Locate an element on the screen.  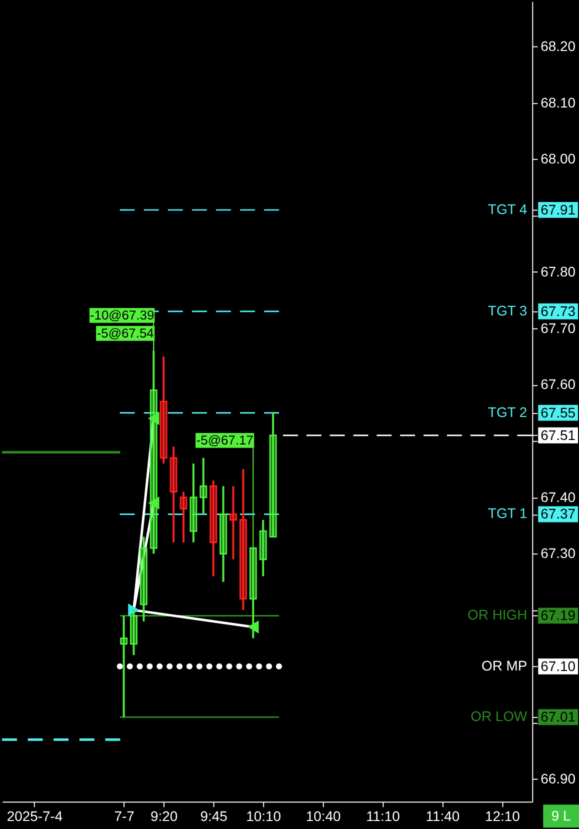
y-tick-label: 68.10 is located at coordinates (558, 102).